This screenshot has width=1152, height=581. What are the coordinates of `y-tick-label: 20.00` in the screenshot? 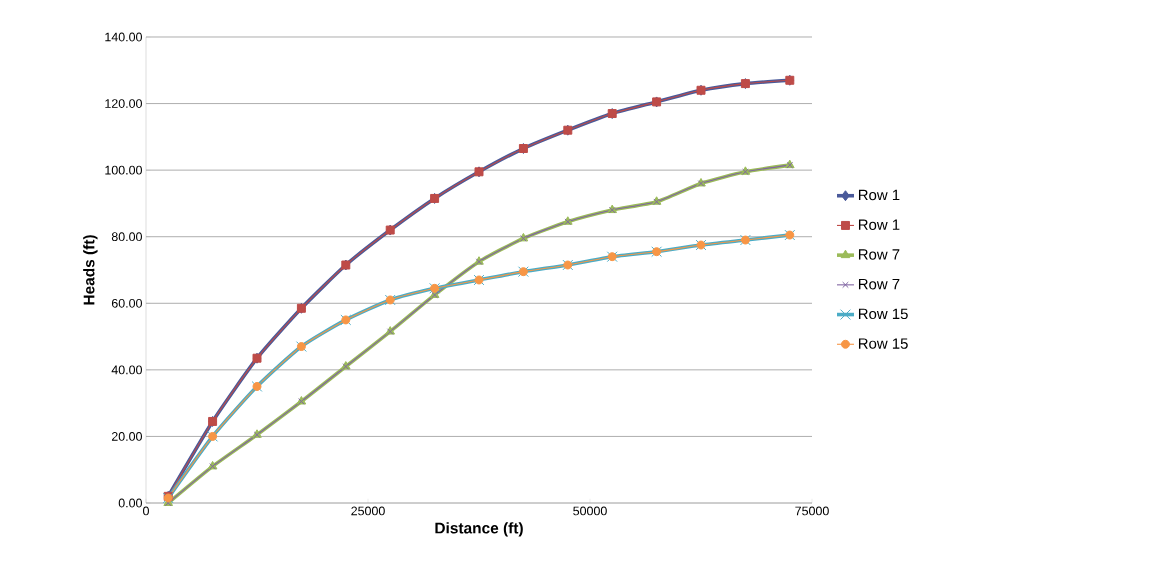 It's located at (126, 436).